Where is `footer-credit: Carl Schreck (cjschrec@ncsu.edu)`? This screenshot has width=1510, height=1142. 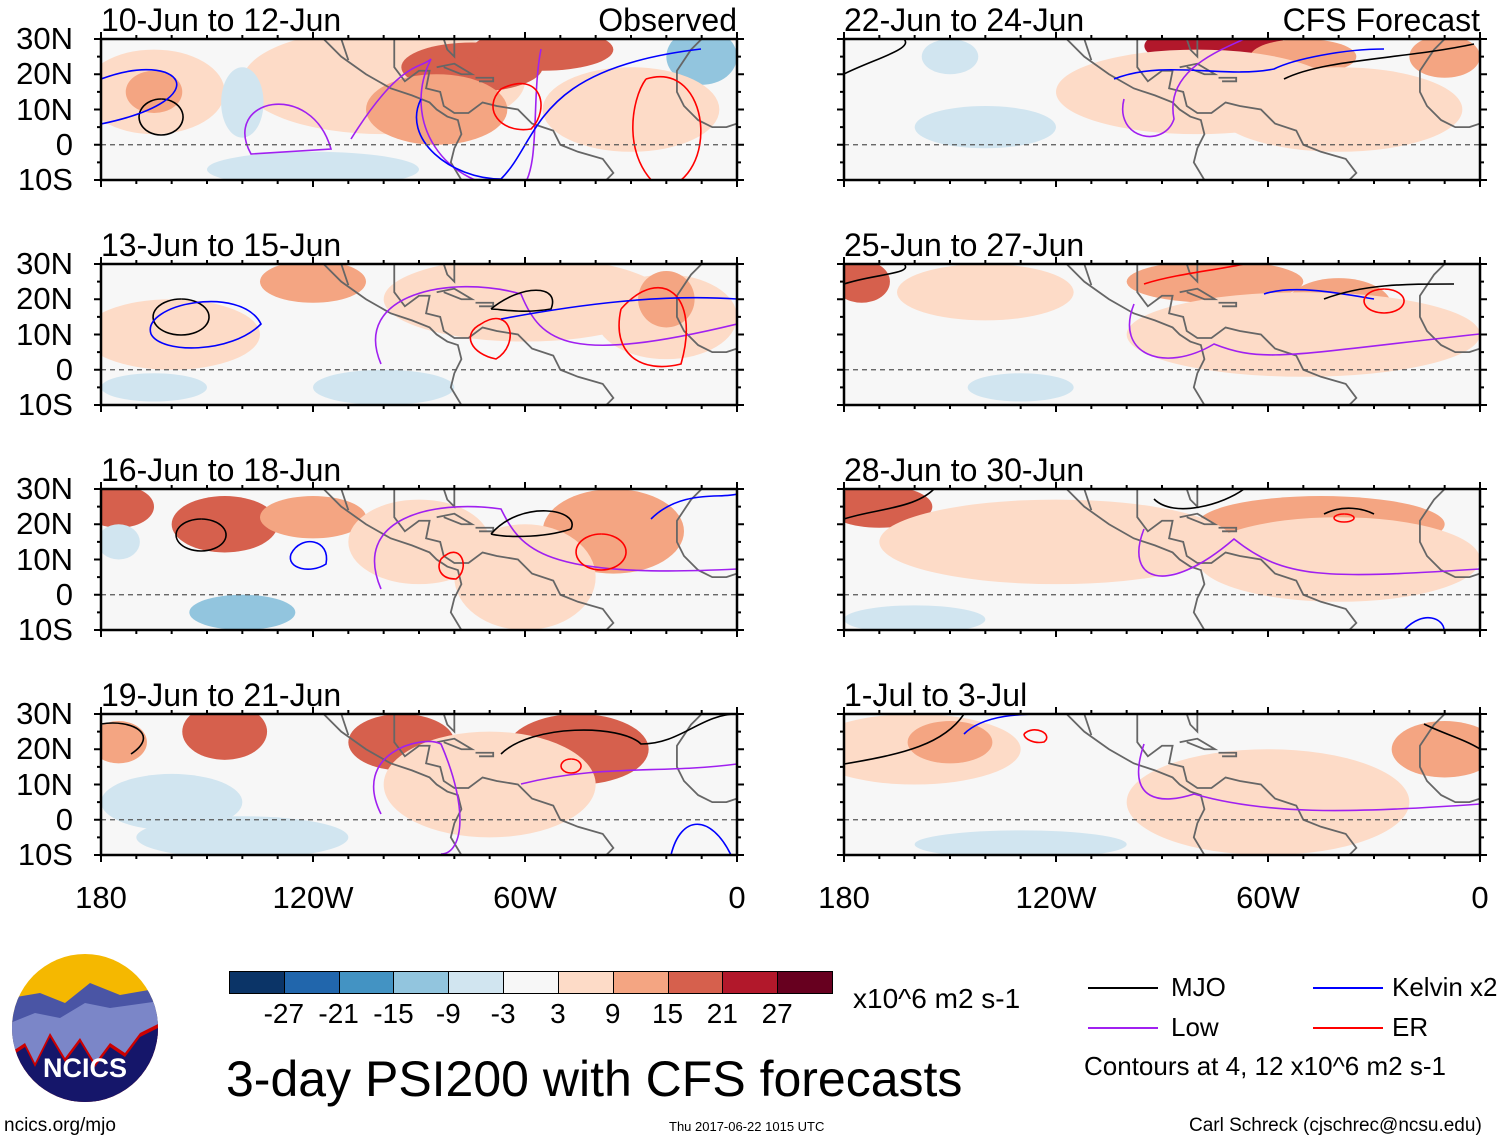 footer-credit: Carl Schreck (cjschrec@ncsu.edu) is located at coordinates (1335, 1125).